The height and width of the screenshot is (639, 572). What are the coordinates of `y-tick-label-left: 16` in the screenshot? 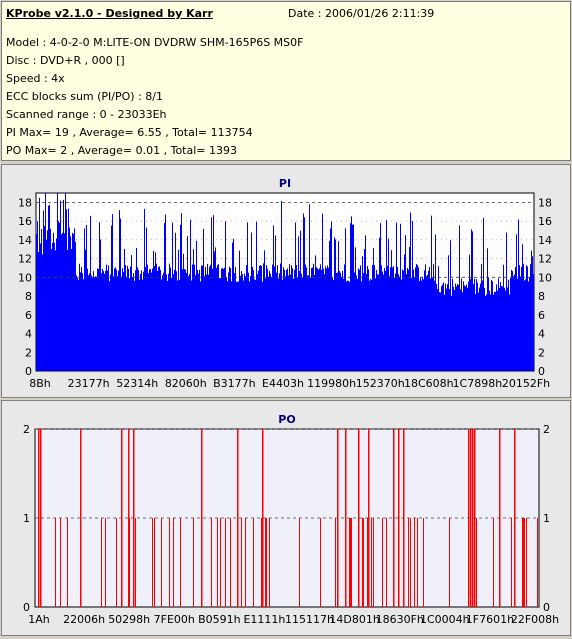 It's located at (25, 221).